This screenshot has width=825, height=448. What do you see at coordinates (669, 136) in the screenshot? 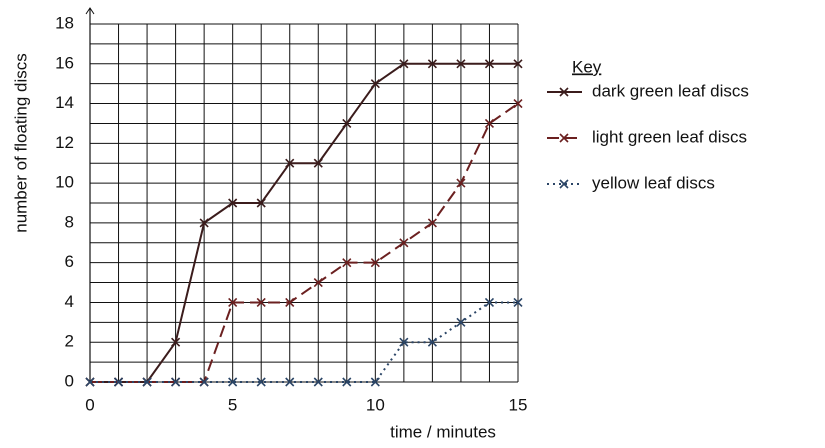
I see `legend-label: light green leaf discs` at bounding box center [669, 136].